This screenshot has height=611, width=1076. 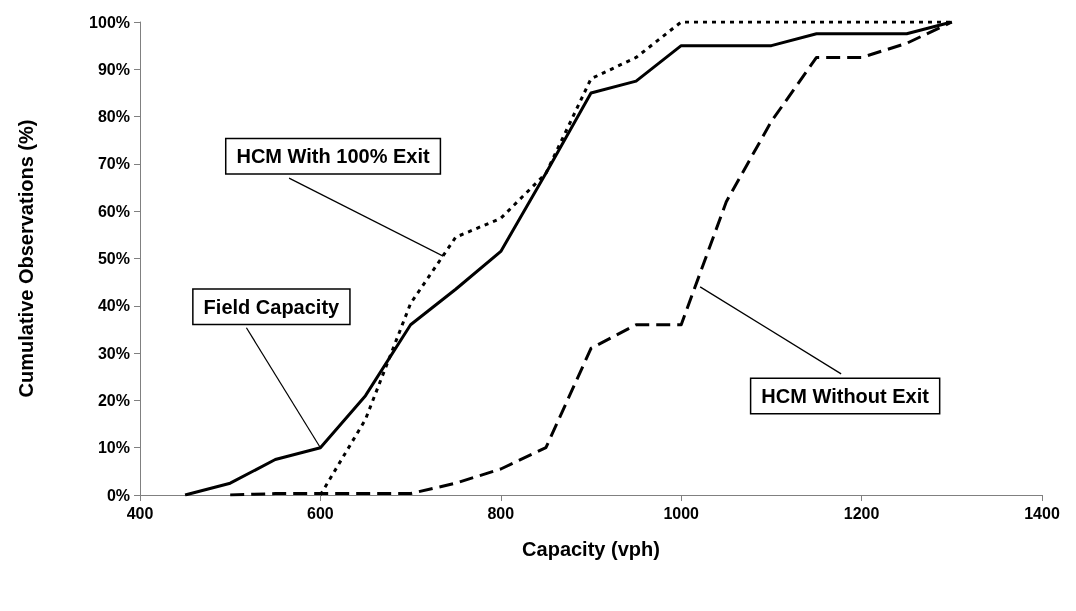 What do you see at coordinates (113, 353) in the screenshot?
I see `y-tick-label: 30%` at bounding box center [113, 353].